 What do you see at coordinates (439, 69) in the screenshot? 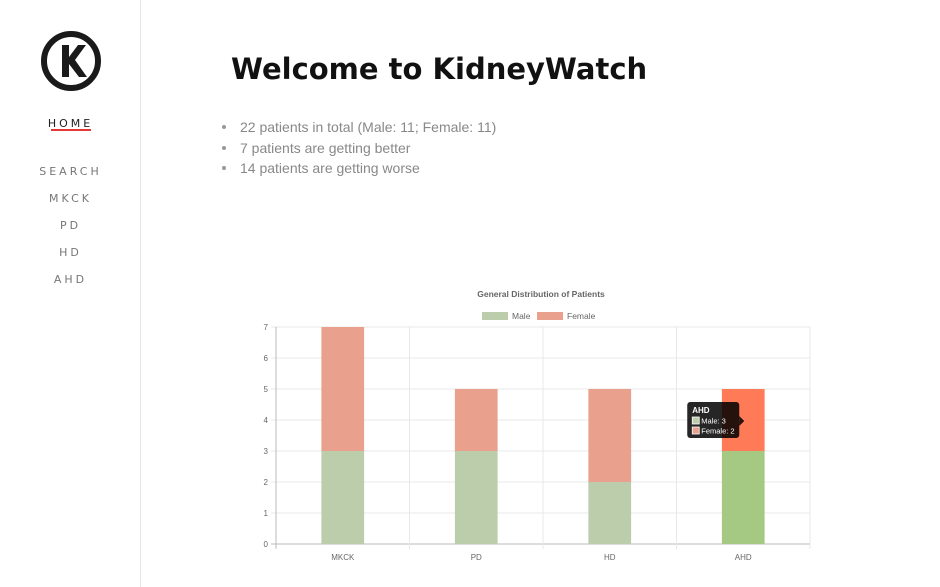
I see `page-title: Welcome to KidneyWatch` at bounding box center [439, 69].